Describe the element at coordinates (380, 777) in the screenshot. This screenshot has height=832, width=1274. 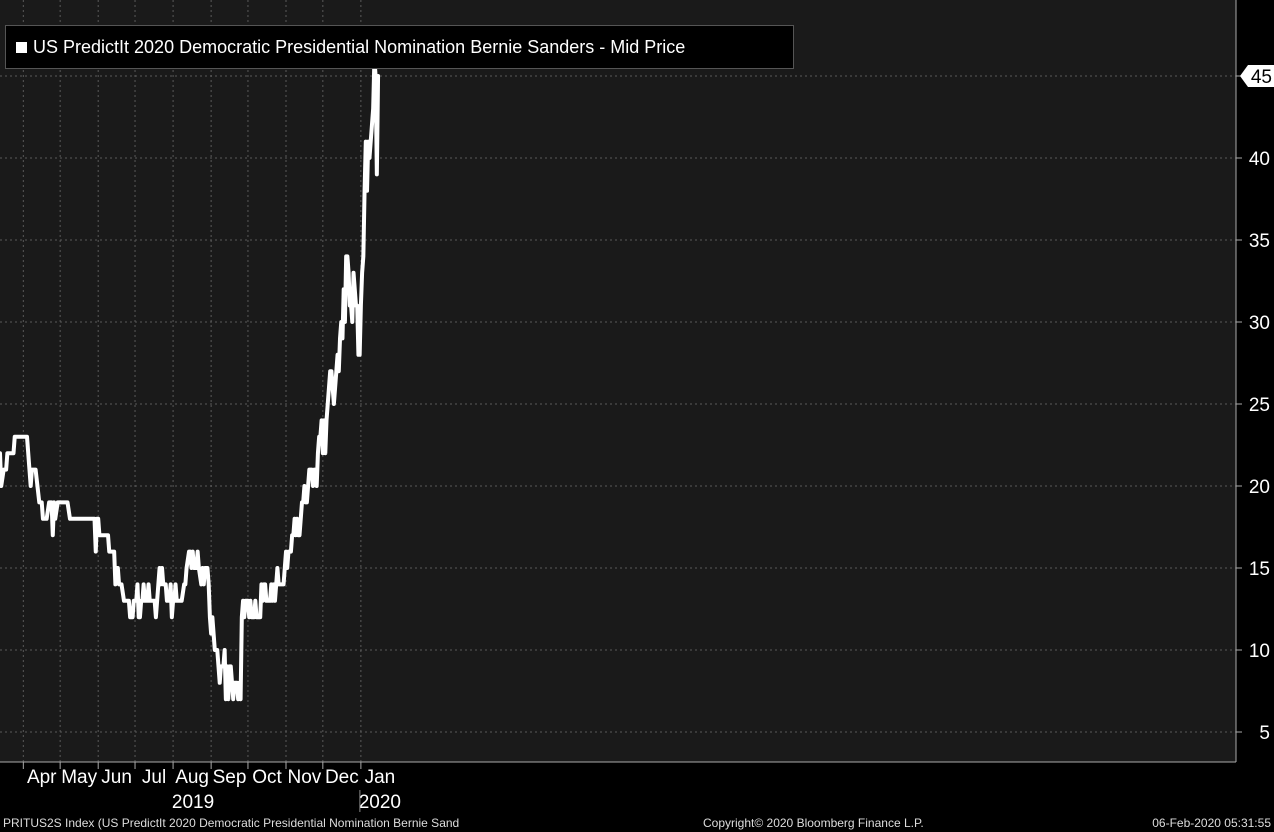
I see `x-tick-label: Jan` at that location.